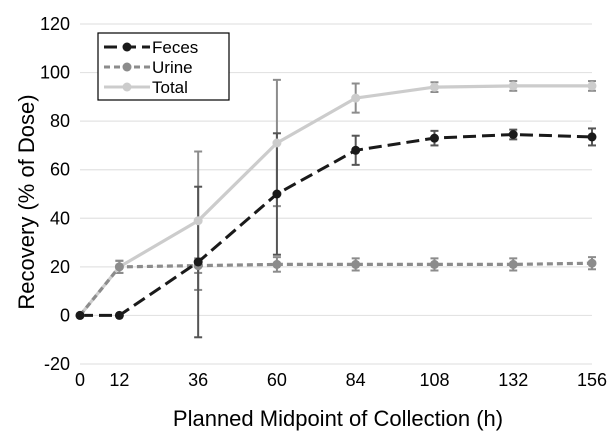 The width and height of the screenshot is (608, 440). I want to click on x-tick-label-6: 132, so click(513, 380).